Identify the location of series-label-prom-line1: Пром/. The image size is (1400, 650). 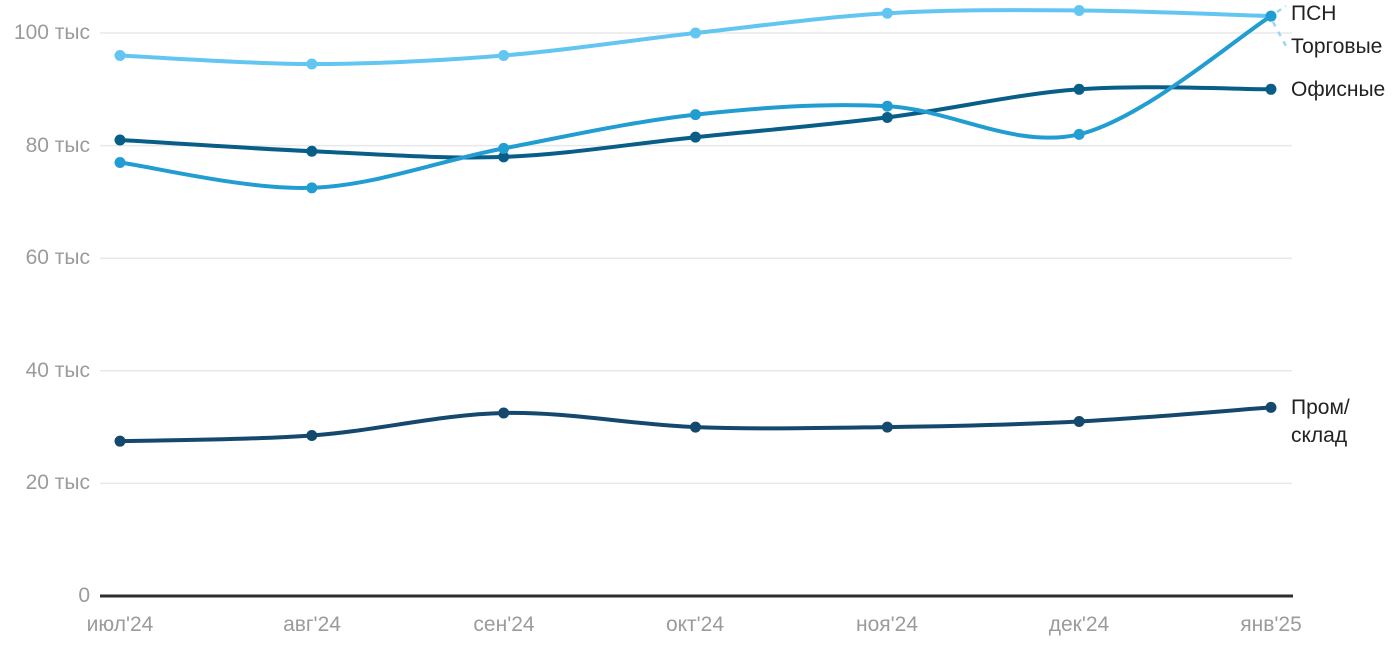
(1320, 407).